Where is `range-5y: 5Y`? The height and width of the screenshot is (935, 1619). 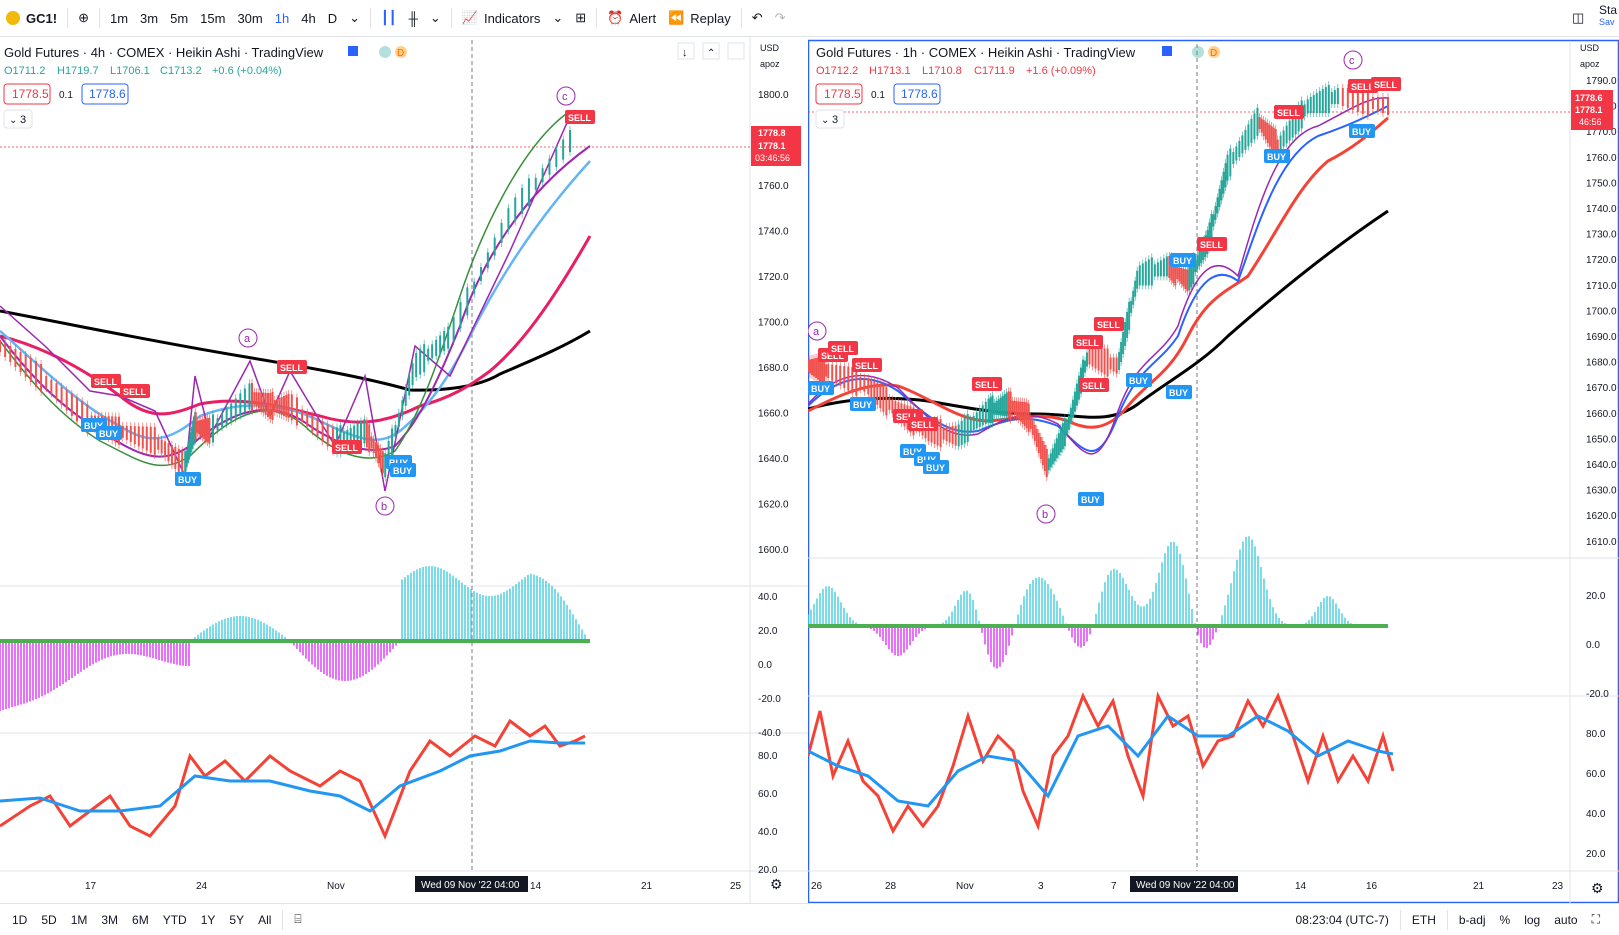
range-5y: 5Y is located at coordinates (237, 919).